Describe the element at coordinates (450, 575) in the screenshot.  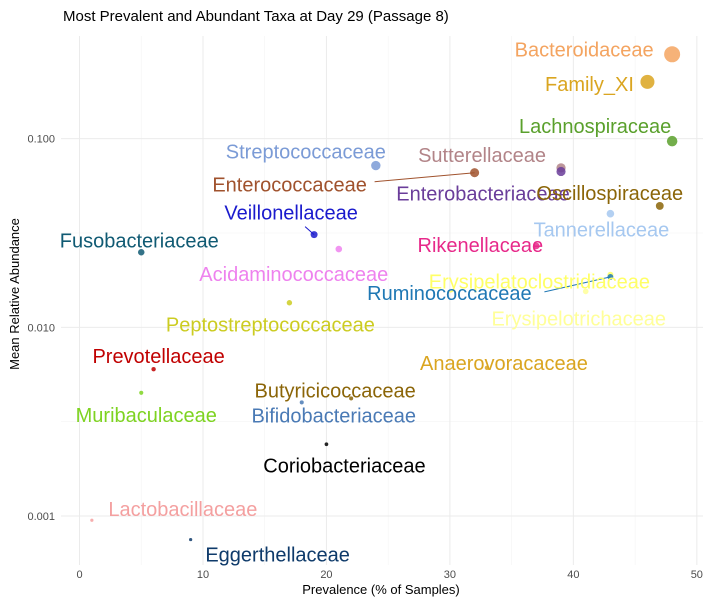
I see `x-tick-label: 30` at that location.